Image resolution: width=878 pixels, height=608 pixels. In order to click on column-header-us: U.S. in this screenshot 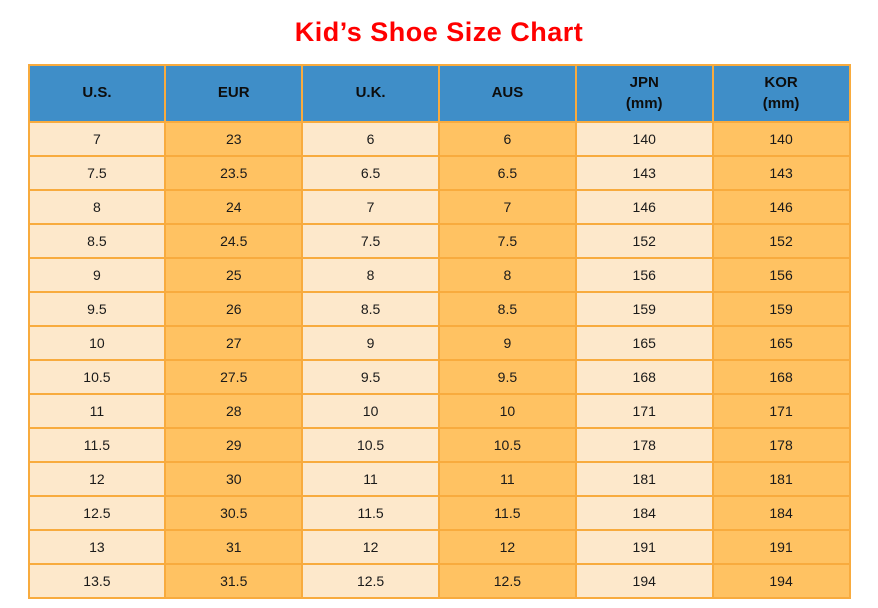, I will do `click(97, 93)`.